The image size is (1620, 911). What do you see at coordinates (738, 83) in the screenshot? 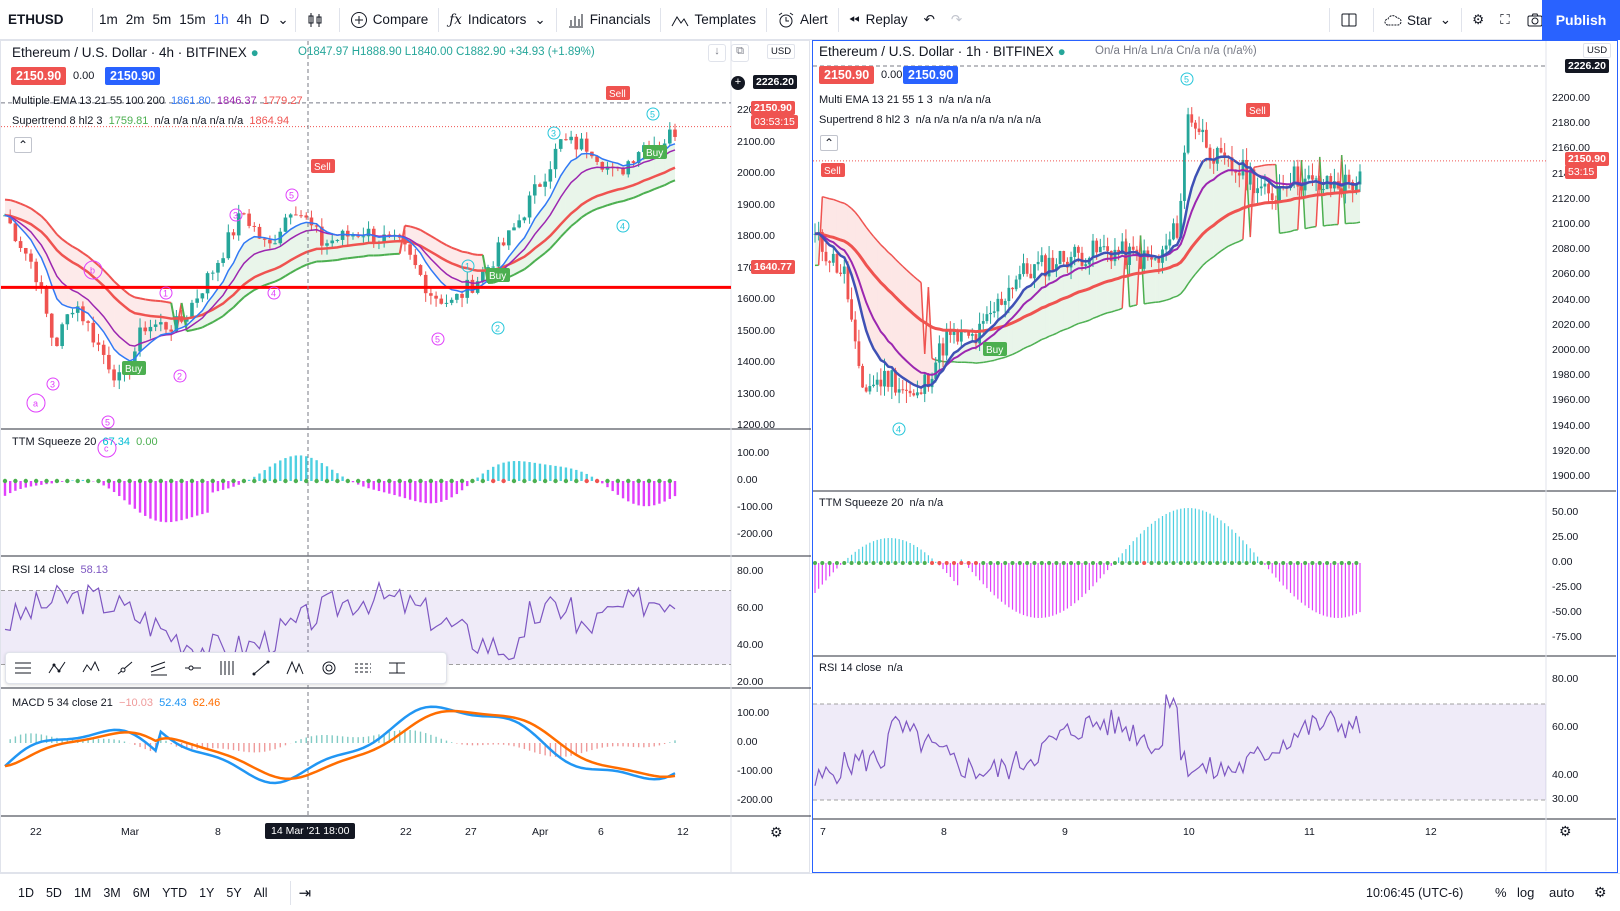
I see `add-alert-icon: +` at bounding box center [738, 83].